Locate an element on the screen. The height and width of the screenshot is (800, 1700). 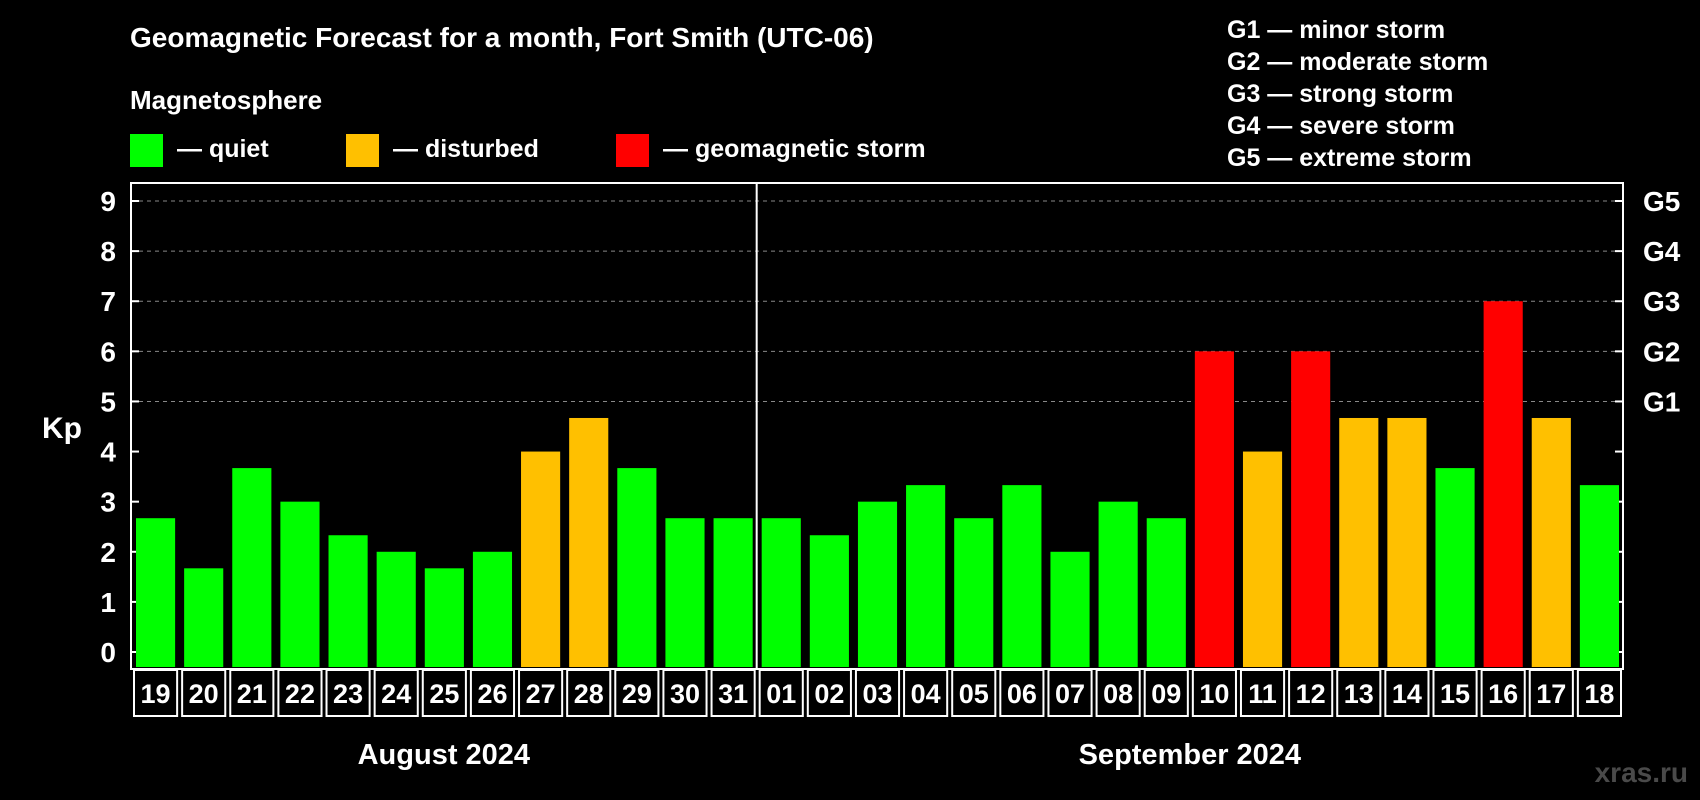
day-label-7: 26 is located at coordinates (492, 694).